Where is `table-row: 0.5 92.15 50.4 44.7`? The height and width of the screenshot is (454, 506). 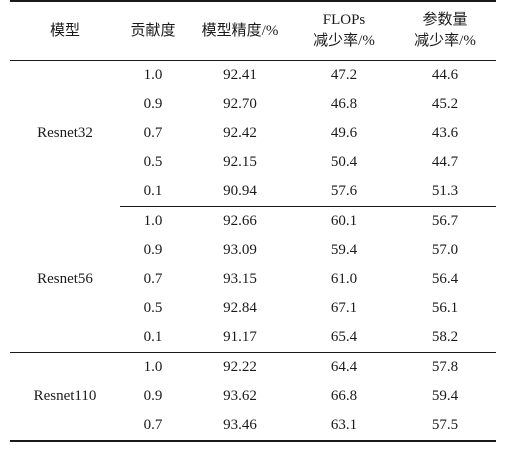
table-row: 0.5 92.15 50.4 44.7 is located at coordinates (253, 162).